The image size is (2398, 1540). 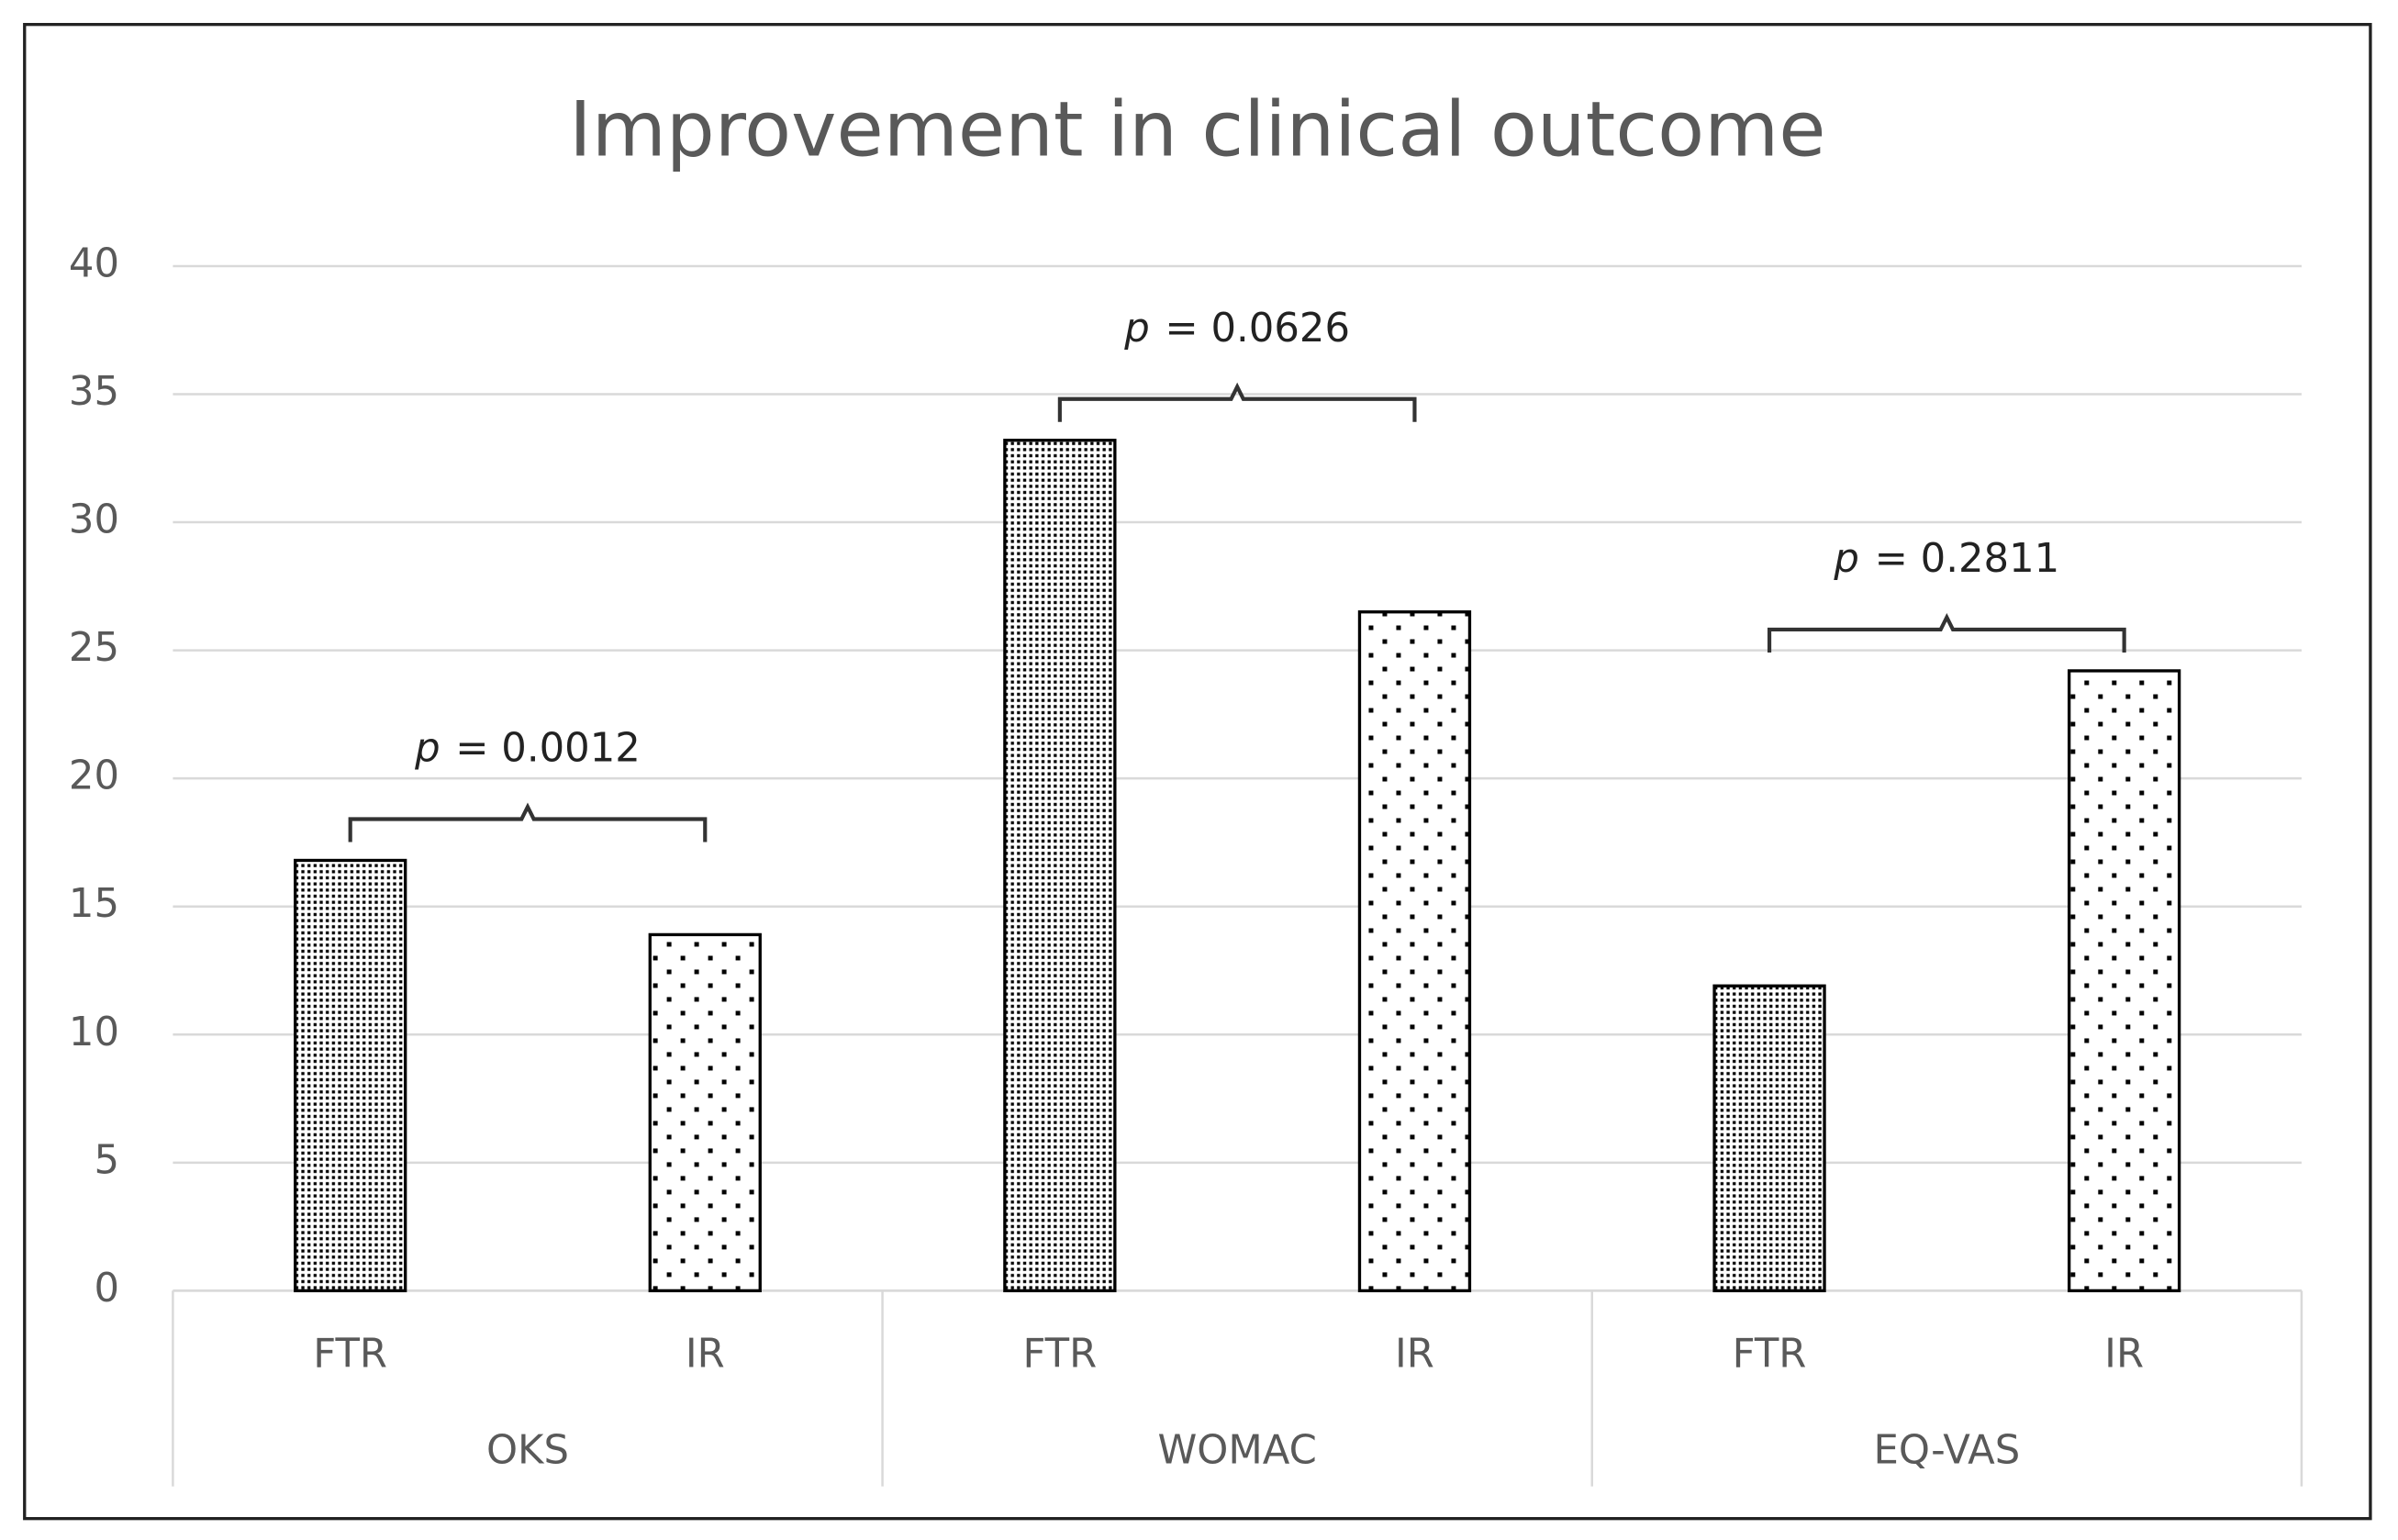 I want to click on category-label: EQ-VAS, so click(x=1946, y=1451).